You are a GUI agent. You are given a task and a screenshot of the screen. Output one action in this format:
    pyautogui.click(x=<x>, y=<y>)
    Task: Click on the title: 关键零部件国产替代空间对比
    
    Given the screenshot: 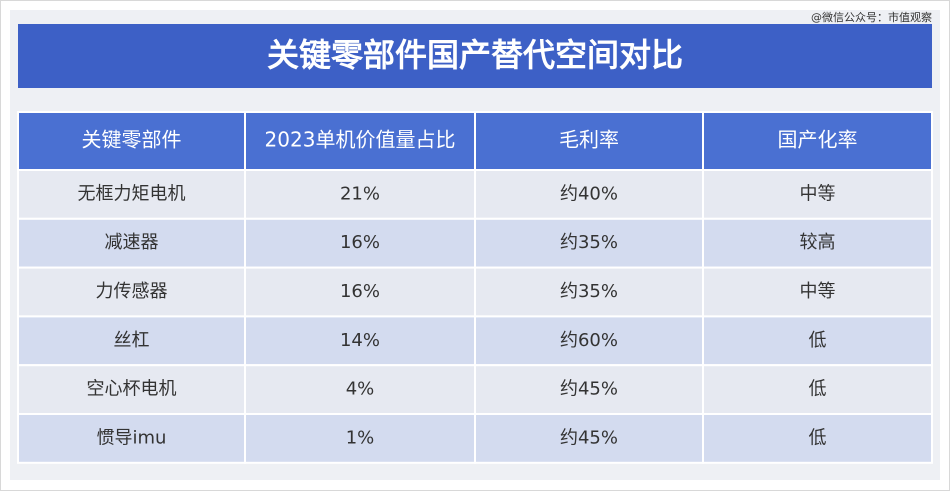 What is the action you would take?
    pyautogui.click(x=475, y=55)
    